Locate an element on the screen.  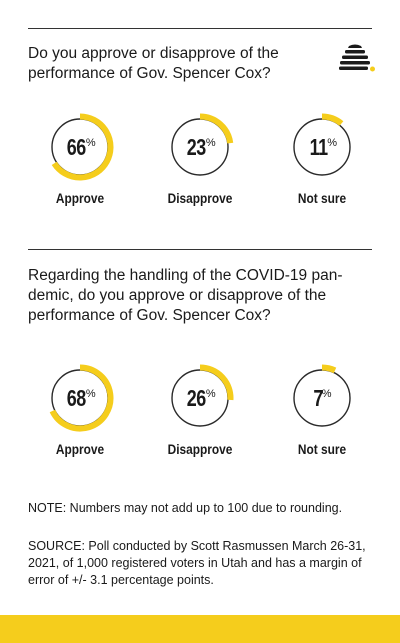
value-number: 66 is located at coordinates (77, 146).